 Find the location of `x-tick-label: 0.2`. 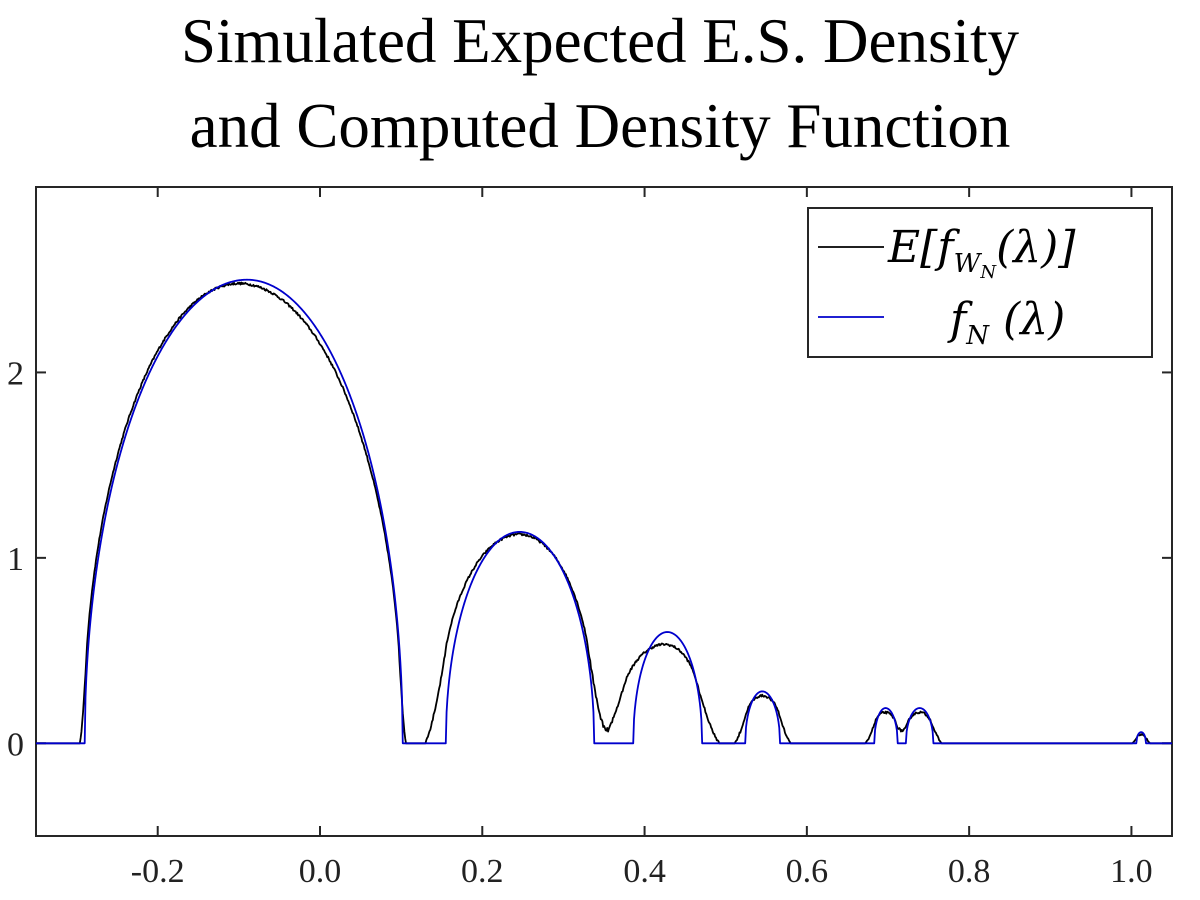

x-tick-label: 0.2 is located at coordinates (482, 871).